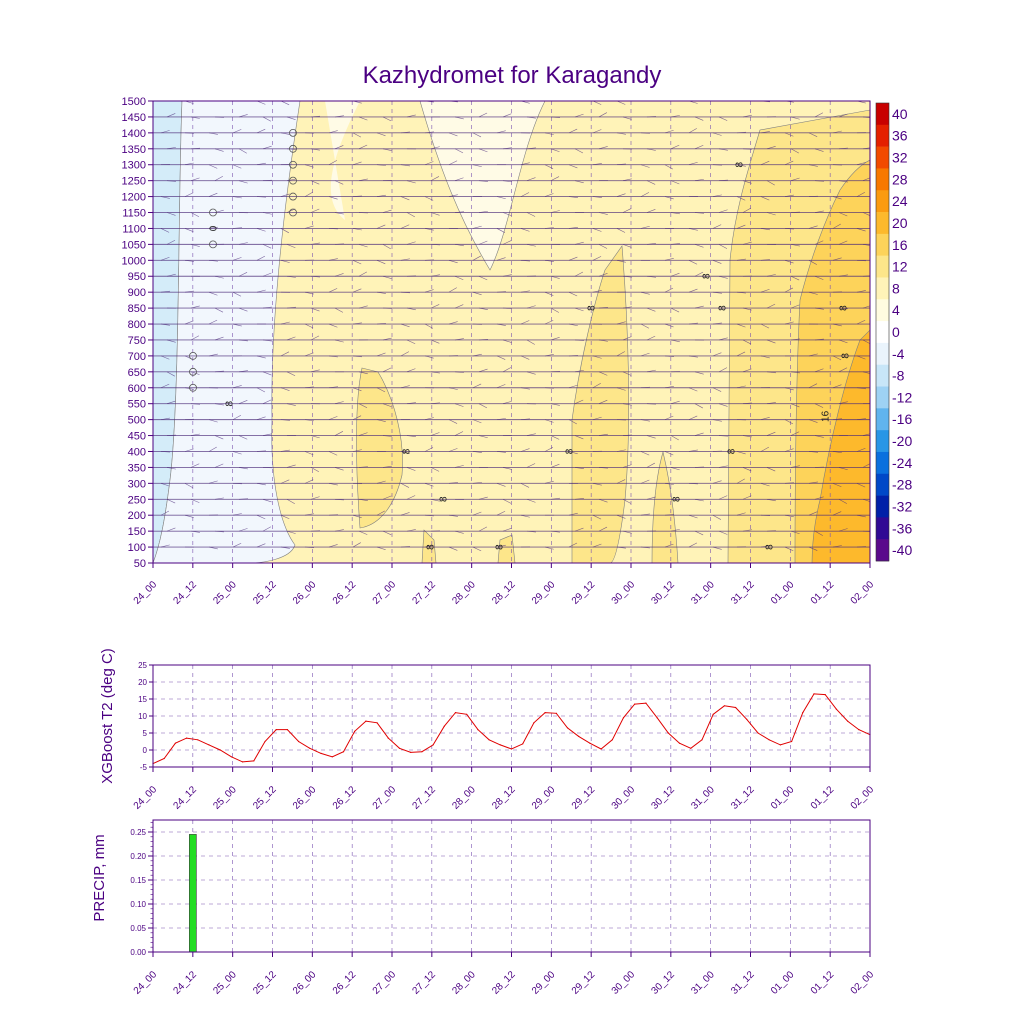  What do you see at coordinates (900, 201) in the screenshot?
I see `colorbar-label: 24` at bounding box center [900, 201].